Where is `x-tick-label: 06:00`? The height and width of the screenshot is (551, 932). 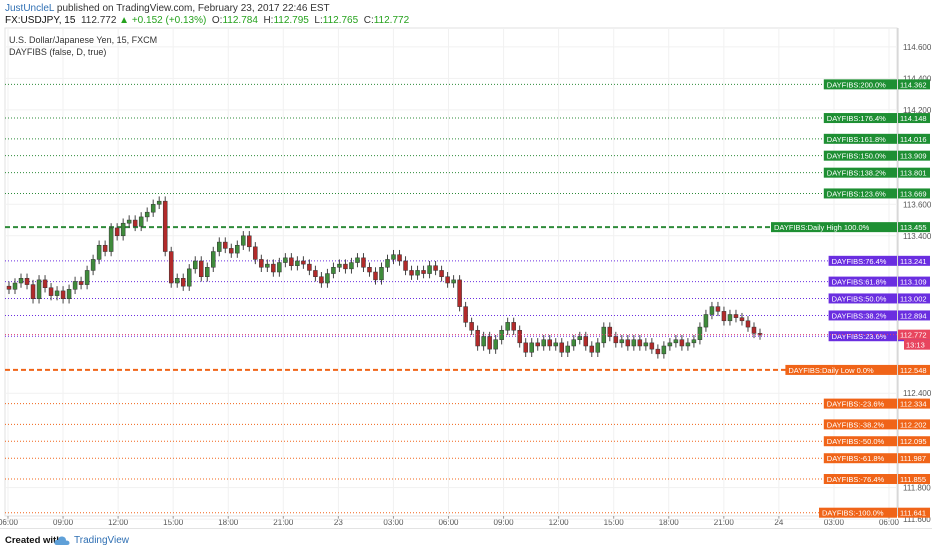
x-tick-label: 06:00 is located at coordinates (889, 522).